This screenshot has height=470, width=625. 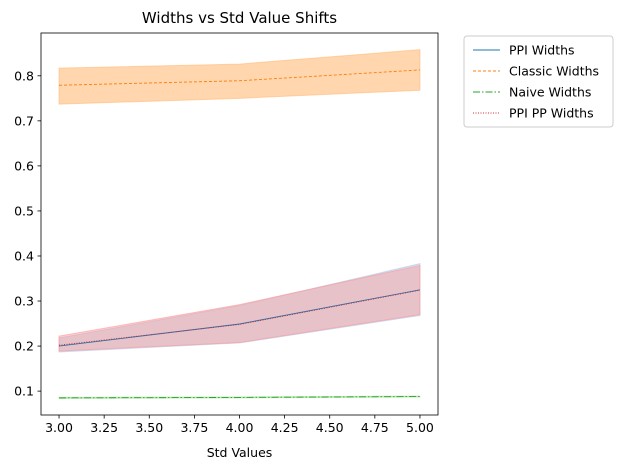 What do you see at coordinates (104, 427) in the screenshot?
I see `x-tick-label: 3.25` at bounding box center [104, 427].